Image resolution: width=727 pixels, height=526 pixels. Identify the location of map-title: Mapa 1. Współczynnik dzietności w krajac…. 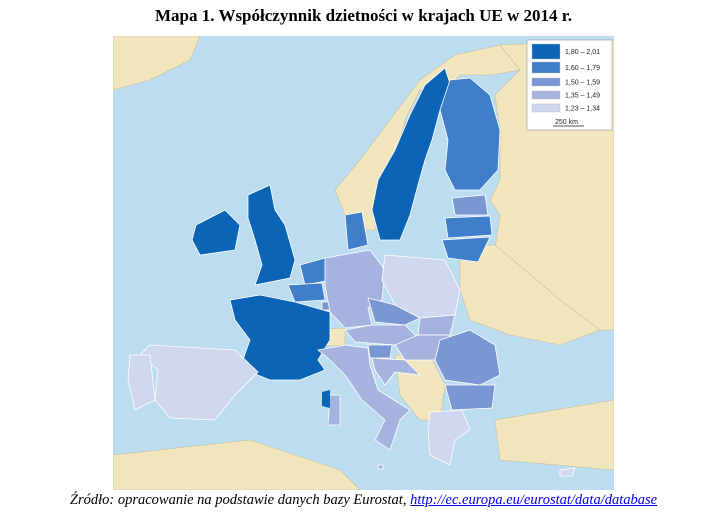
(363, 15).